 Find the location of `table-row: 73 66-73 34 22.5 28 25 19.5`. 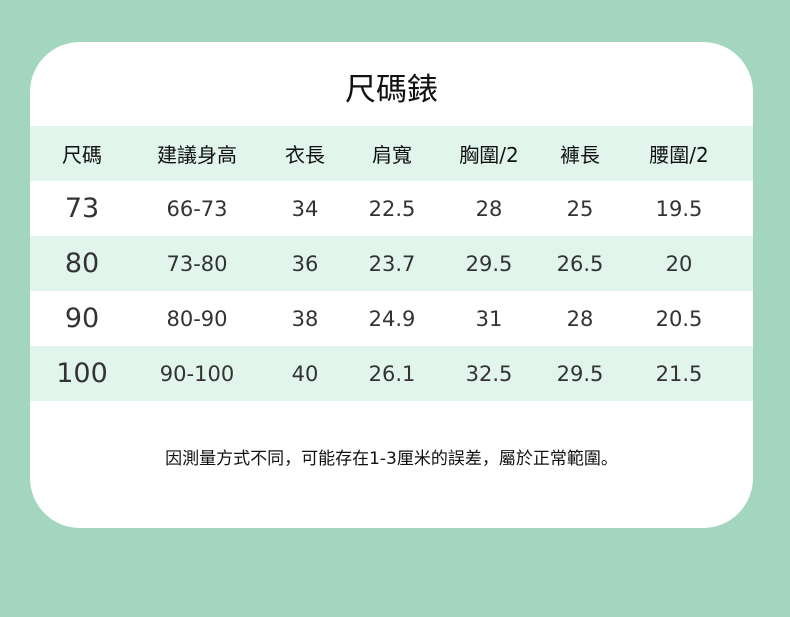

table-row: 73 66-73 34 22.5 28 25 19.5 is located at coordinates (391, 208).